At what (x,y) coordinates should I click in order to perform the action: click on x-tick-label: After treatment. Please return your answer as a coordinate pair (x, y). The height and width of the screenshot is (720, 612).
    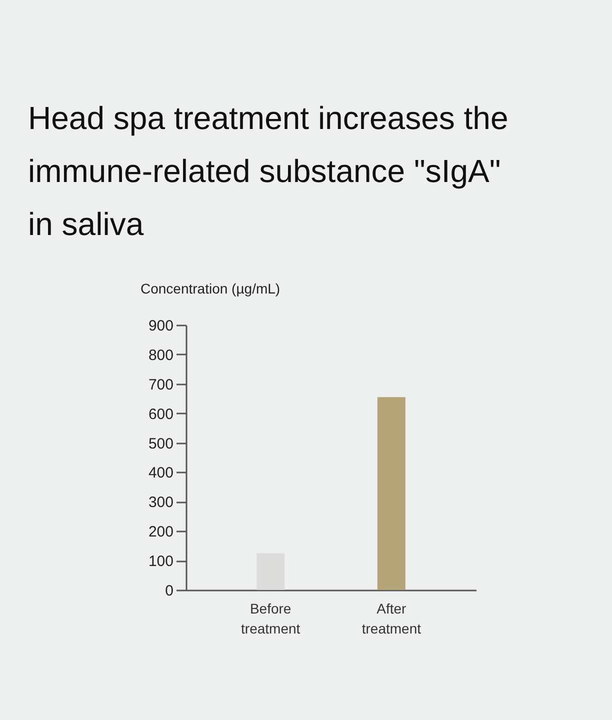
    Looking at the image, I should click on (392, 618).